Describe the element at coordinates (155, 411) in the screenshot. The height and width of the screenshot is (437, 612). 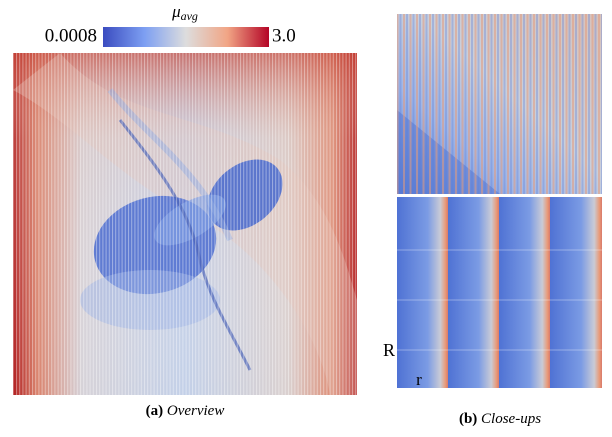
I see `caption-tag: (a)` at that location.